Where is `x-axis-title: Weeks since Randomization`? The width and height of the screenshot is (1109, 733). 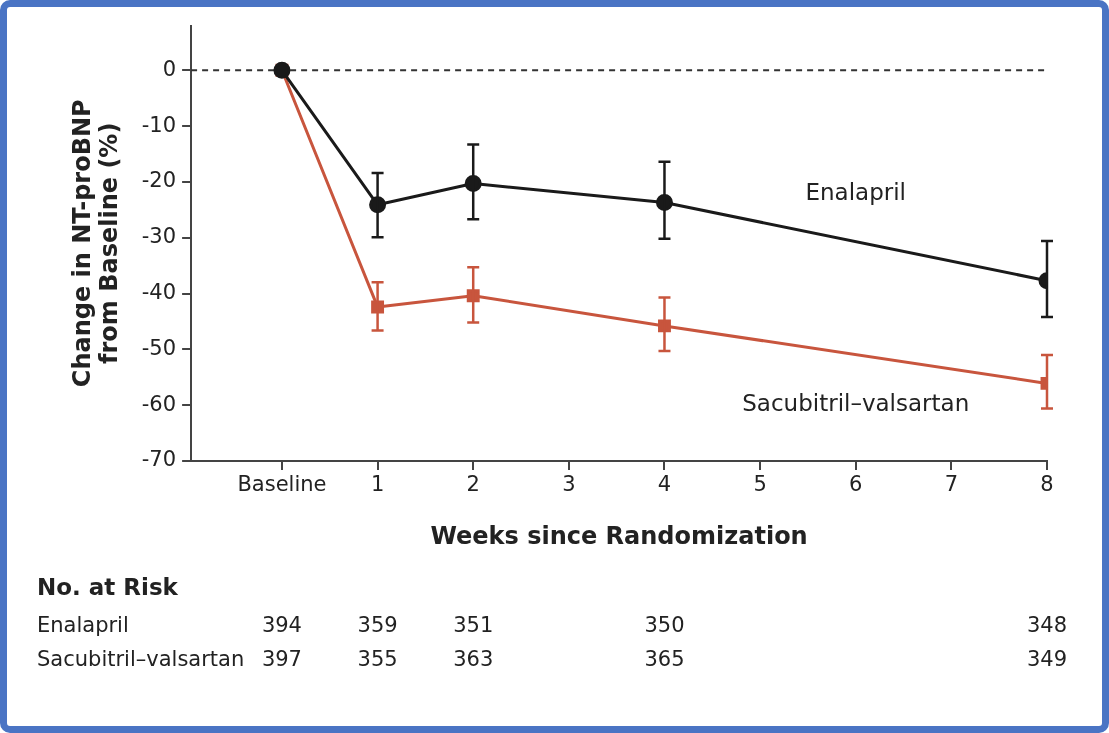 x-axis-title: Weeks since Randomization is located at coordinates (619, 535).